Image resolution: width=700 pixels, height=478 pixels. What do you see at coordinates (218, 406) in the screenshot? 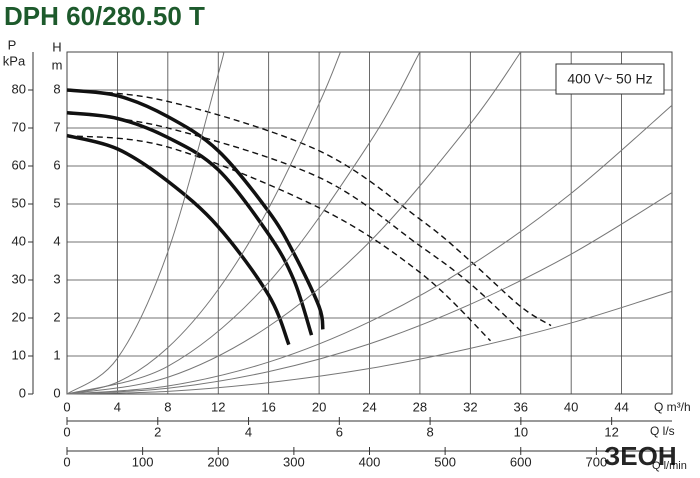
I see `x-tick-label: 12` at bounding box center [218, 406].